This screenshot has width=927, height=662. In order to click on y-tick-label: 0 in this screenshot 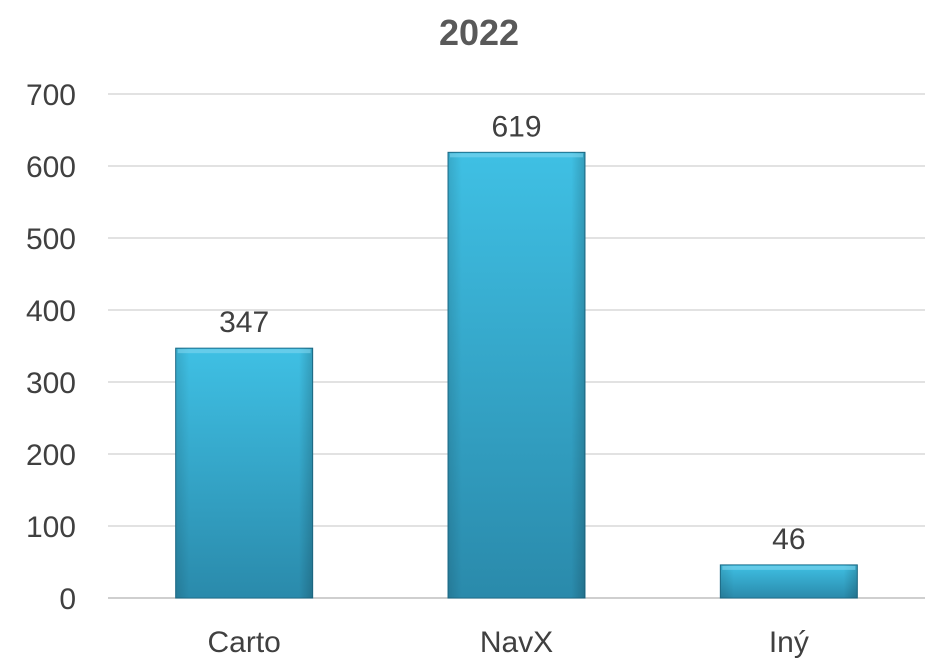, I will do `click(67, 599)`.